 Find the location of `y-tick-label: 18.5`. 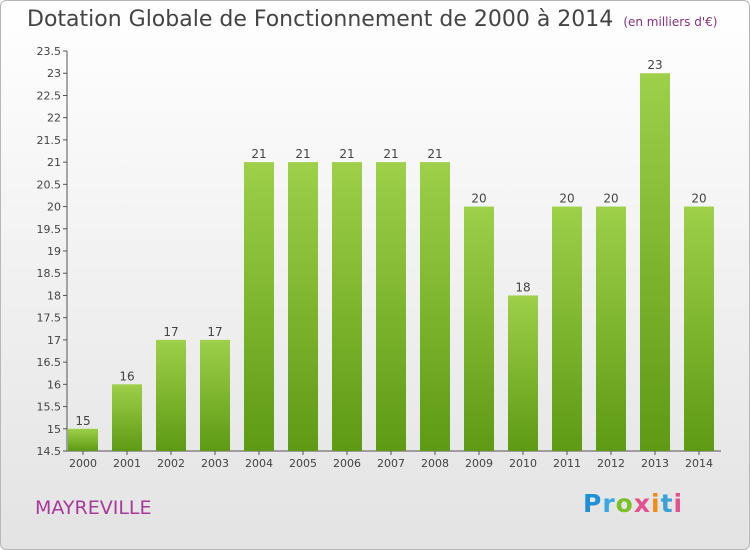

y-tick-label: 18.5 is located at coordinates (49, 273).